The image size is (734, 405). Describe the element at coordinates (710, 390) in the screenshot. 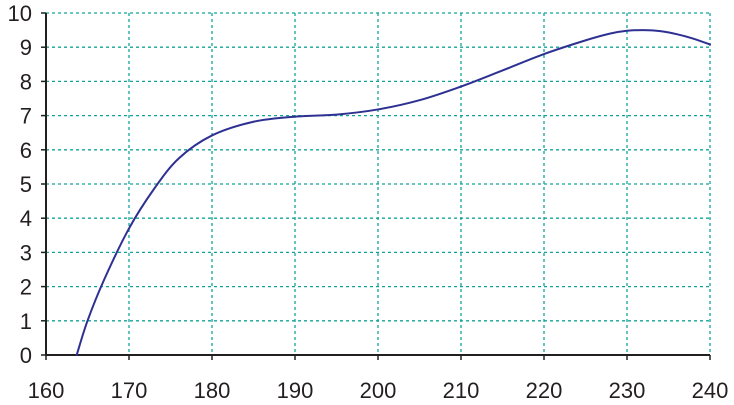

I see `x-tick-label: 240` at that location.